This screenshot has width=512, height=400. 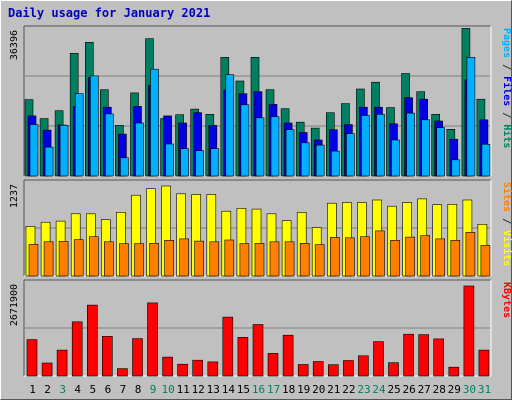 I want to click on x-tick-label: 26, so click(x=408, y=389).